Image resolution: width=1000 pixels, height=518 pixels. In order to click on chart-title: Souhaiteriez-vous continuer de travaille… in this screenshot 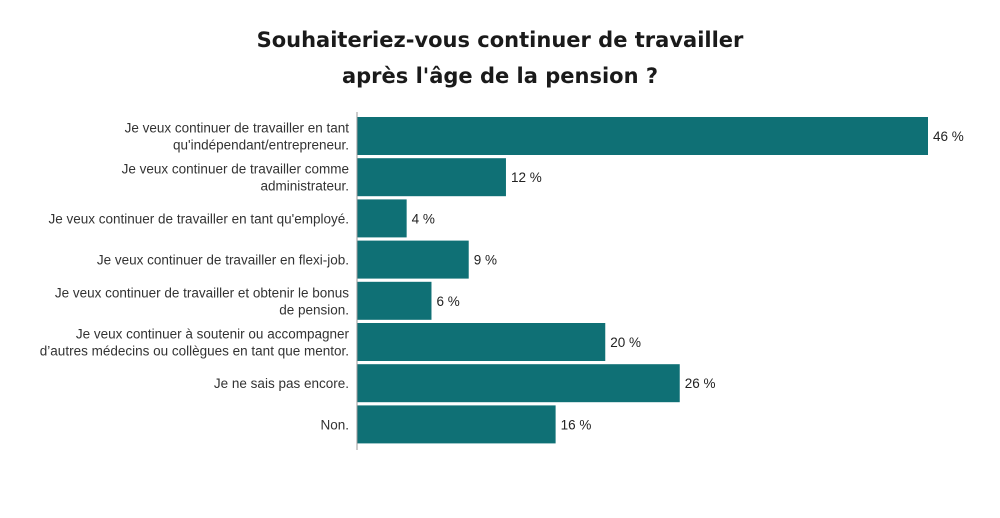, I will do `click(500, 58)`.